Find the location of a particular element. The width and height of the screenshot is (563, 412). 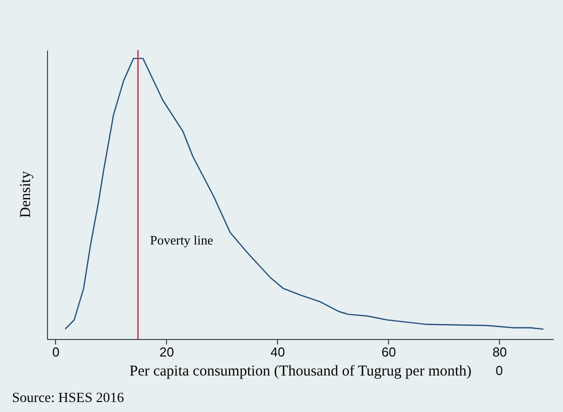

x-tick-label: 60 is located at coordinates (388, 352).